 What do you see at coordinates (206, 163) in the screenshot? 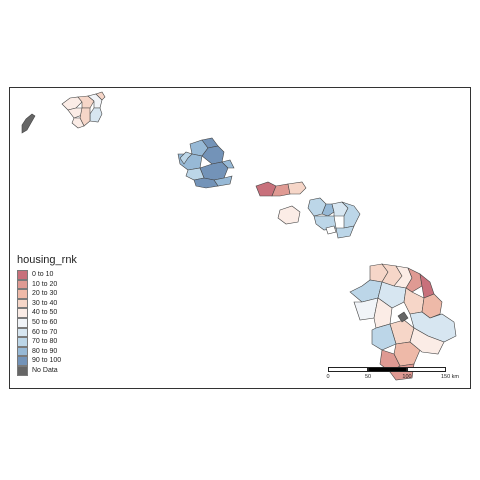
I see `island-oahu` at bounding box center [206, 163].